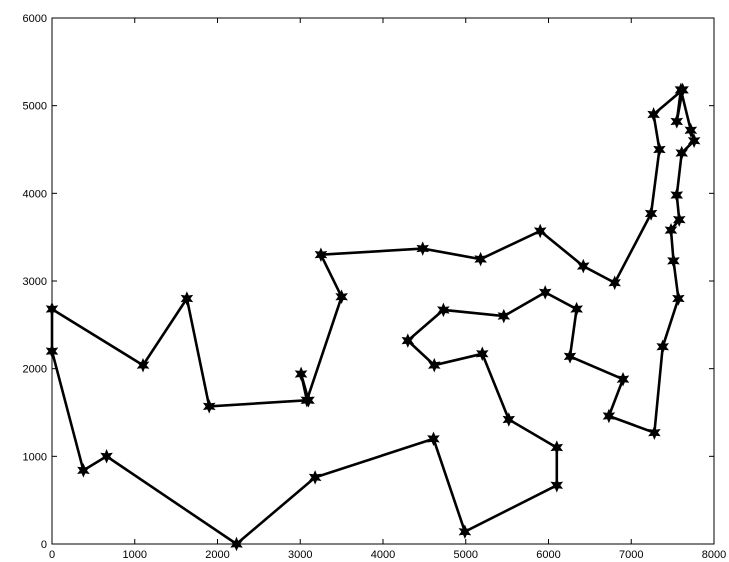 The height and width of the screenshot is (562, 729). I want to click on y-tick-label: 5000, so click(35, 107).